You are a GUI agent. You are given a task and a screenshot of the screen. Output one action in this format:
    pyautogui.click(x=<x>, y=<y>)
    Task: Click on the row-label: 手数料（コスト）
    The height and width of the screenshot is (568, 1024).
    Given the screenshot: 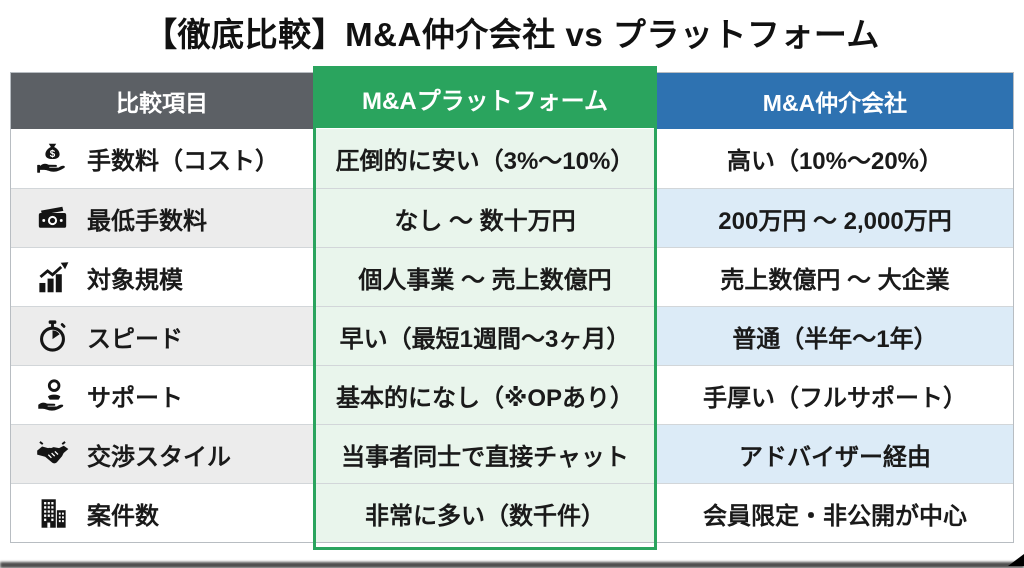 What is the action you would take?
    pyautogui.click(x=183, y=161)
    